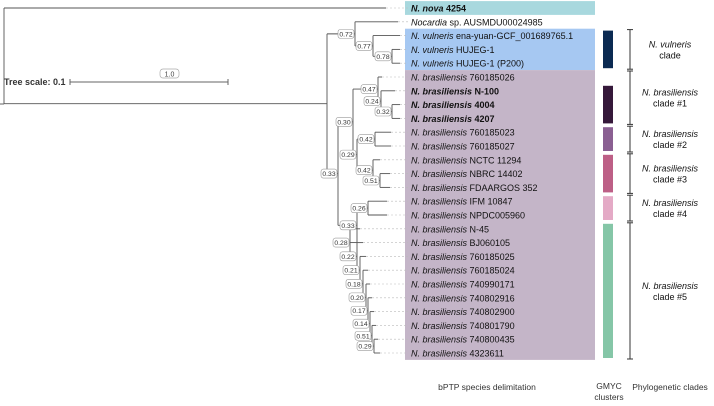  I want to click on taxon-label: N. brasiliensis 740802916, so click(463, 298).